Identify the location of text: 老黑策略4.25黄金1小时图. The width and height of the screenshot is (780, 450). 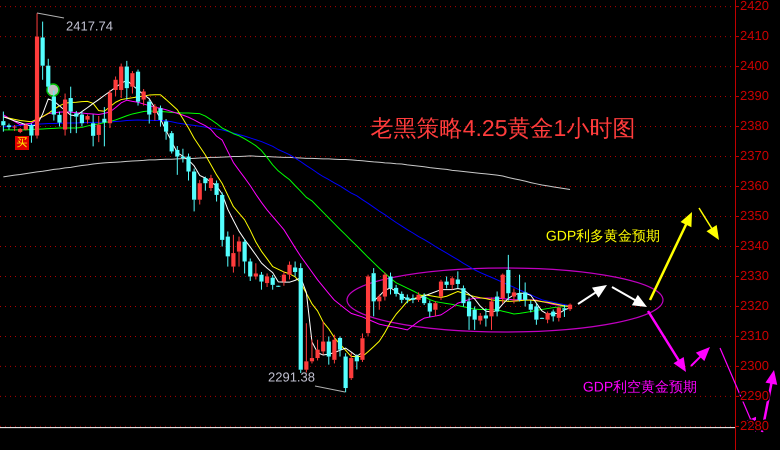
(503, 128).